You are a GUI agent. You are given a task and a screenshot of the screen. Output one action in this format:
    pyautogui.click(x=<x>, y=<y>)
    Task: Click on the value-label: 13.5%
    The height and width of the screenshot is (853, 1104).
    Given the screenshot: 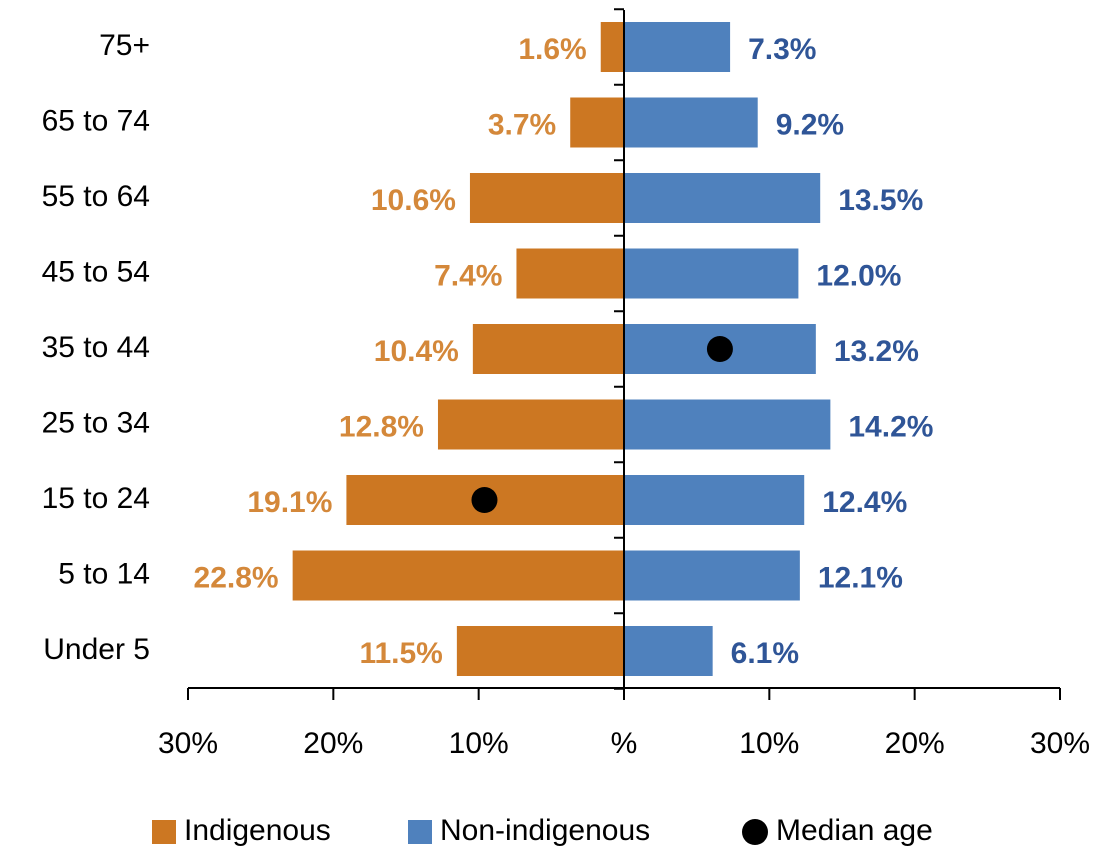 What is the action you would take?
    pyautogui.click(x=880, y=200)
    